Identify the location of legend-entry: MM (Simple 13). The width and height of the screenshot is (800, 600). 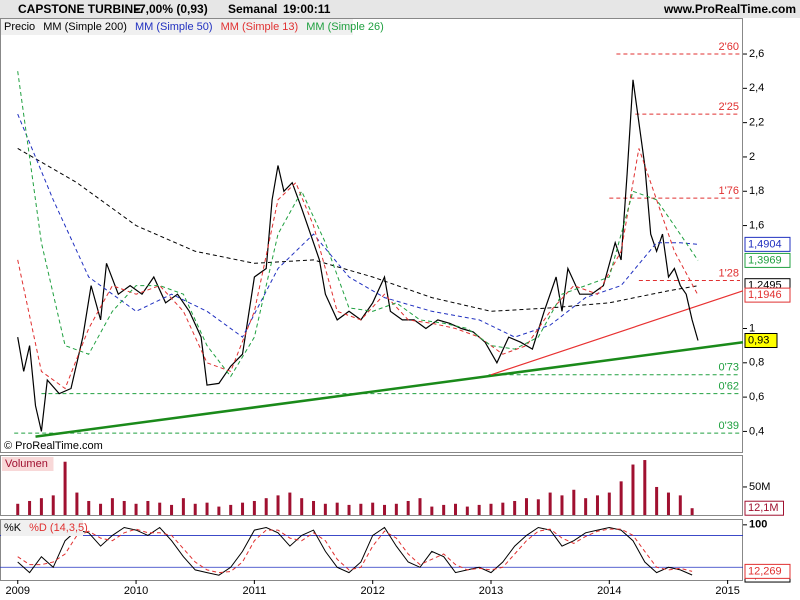
(260, 27).